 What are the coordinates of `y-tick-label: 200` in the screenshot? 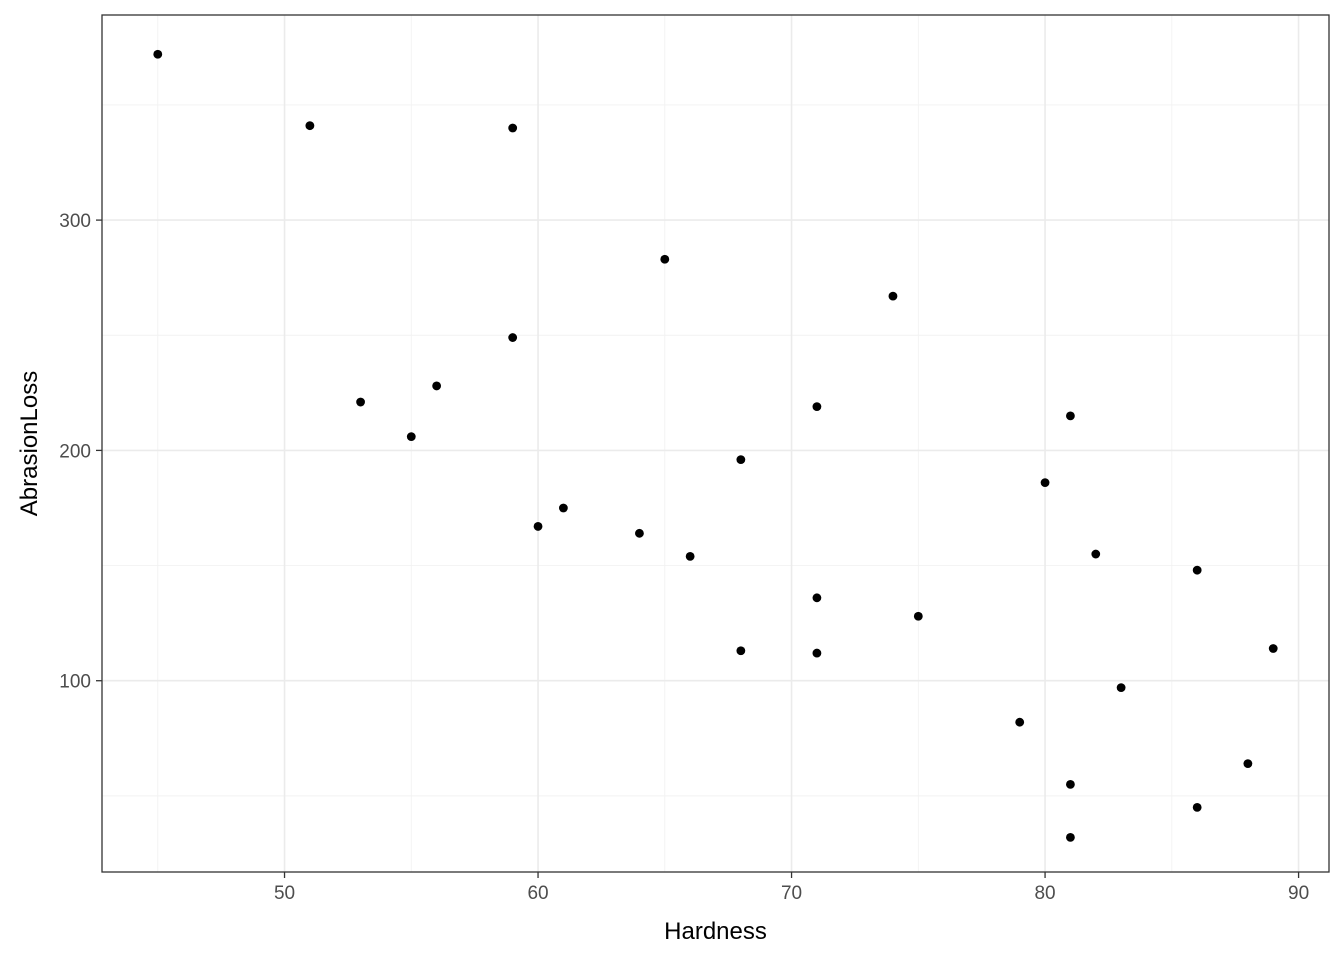 It's located at (75, 451).